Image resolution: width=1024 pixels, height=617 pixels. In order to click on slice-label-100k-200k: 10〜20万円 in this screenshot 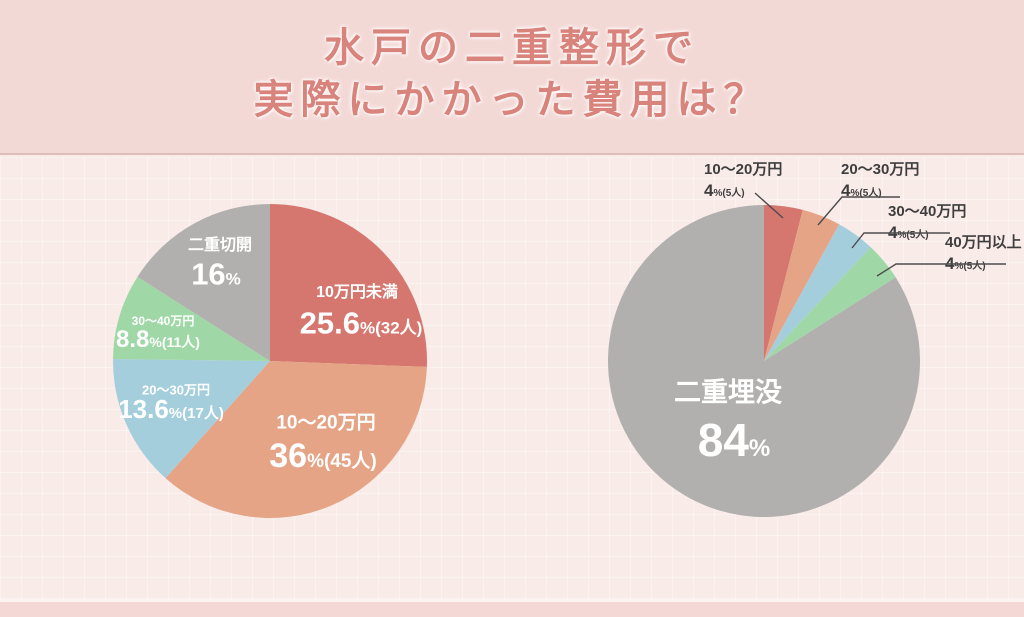, I will do `click(326, 423)`.